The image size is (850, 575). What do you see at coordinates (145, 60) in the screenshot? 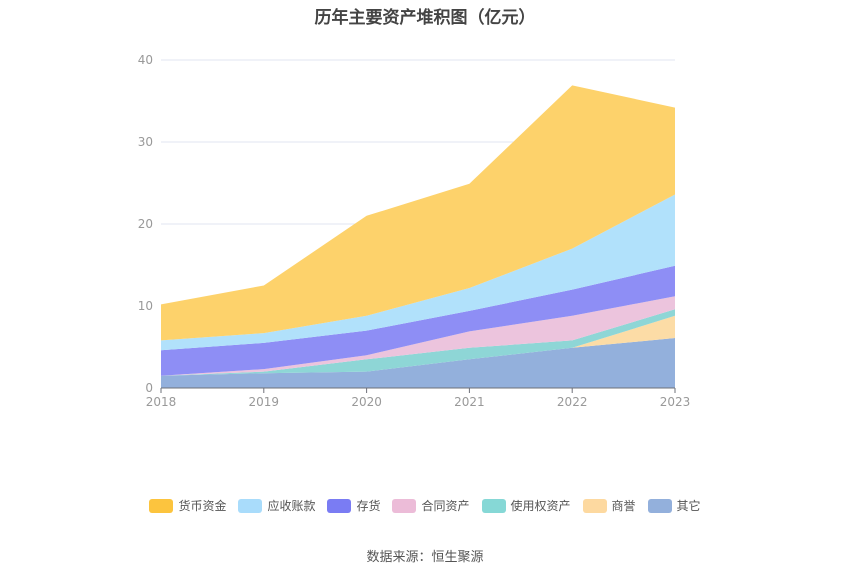
I see `y-tick-label: 40` at bounding box center [145, 60].